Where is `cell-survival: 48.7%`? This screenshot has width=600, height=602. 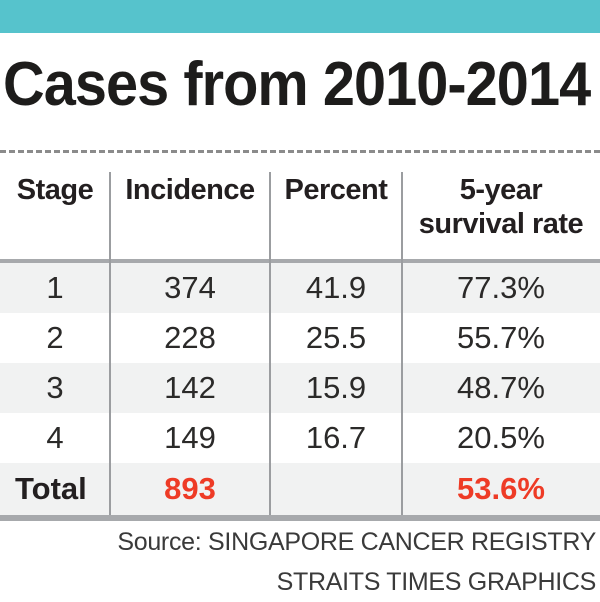
cell-survival: 48.7% is located at coordinates (501, 387).